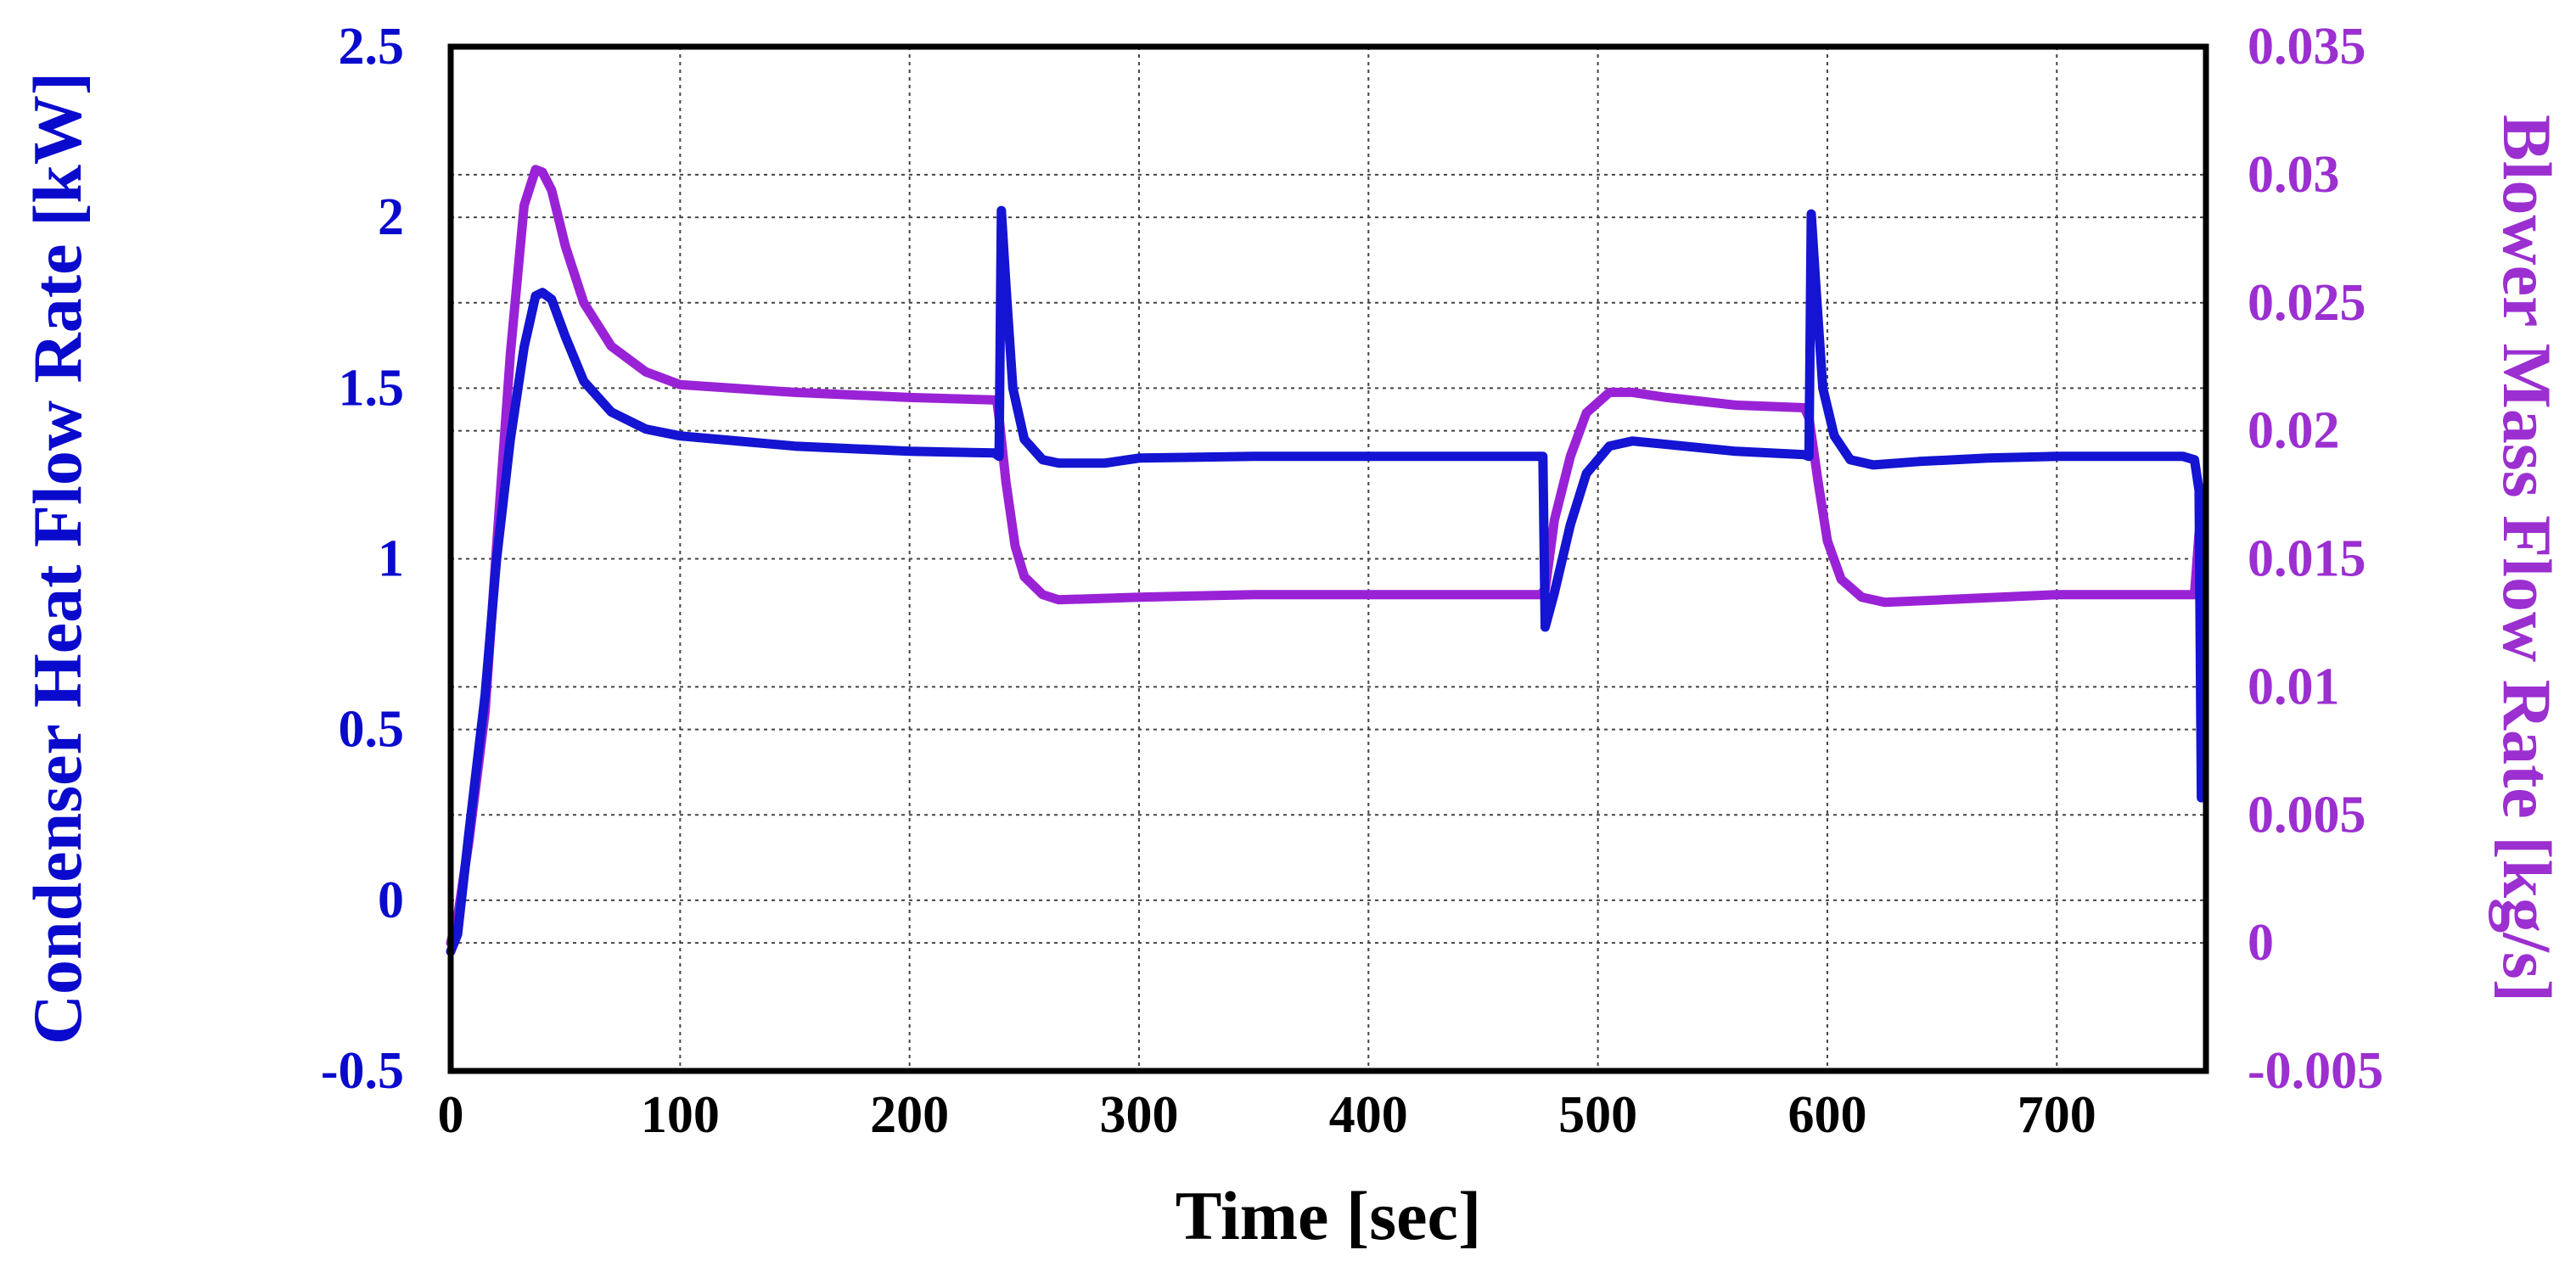 Image resolution: width=2576 pixels, height=1278 pixels. What do you see at coordinates (1138, 1115) in the screenshot?
I see `x-tick-label: 300` at bounding box center [1138, 1115].